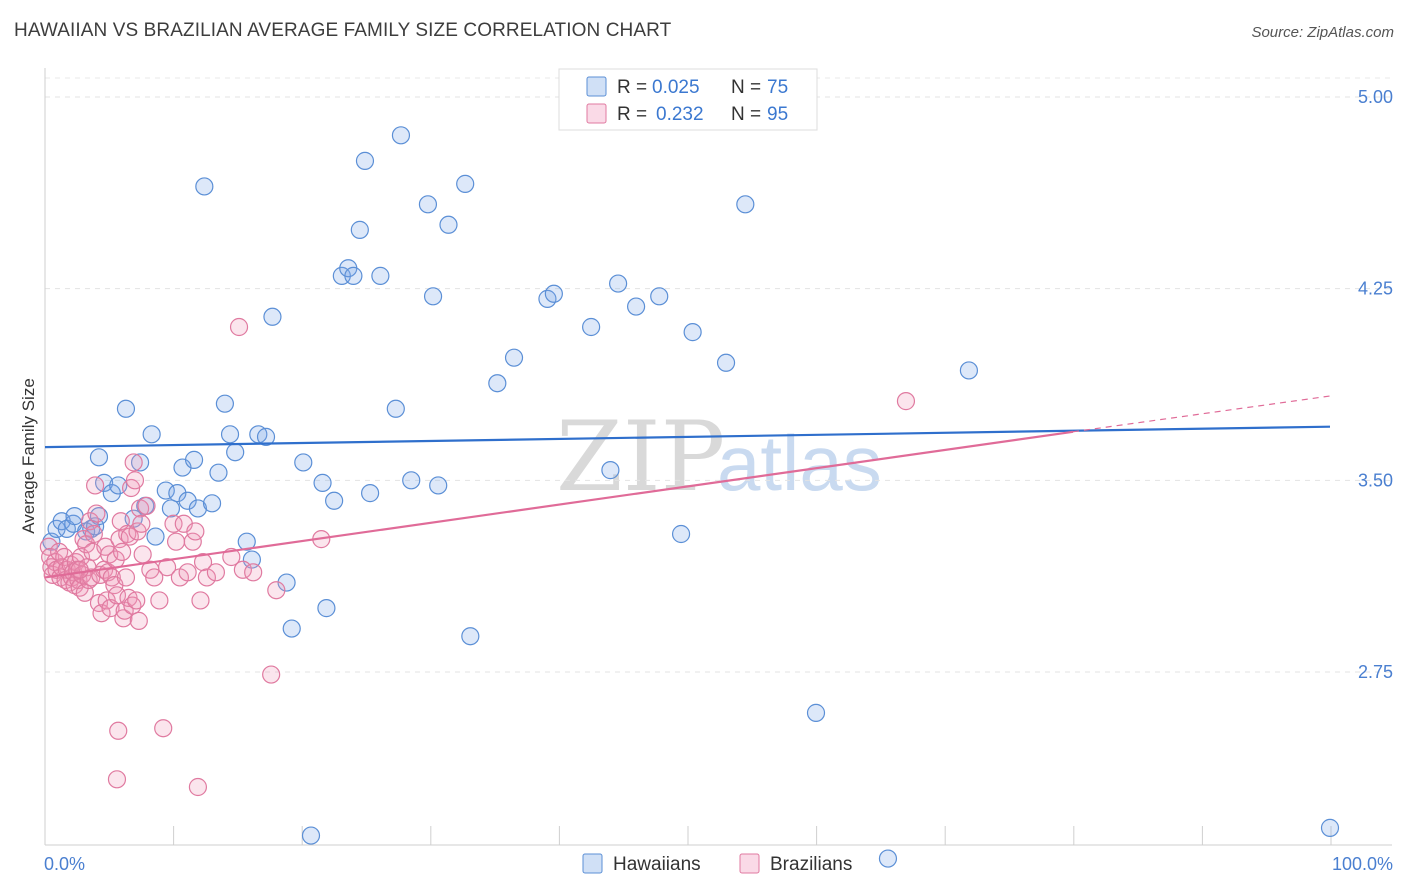  I want to click on trend-line-hawaiians, so click(687, 437).